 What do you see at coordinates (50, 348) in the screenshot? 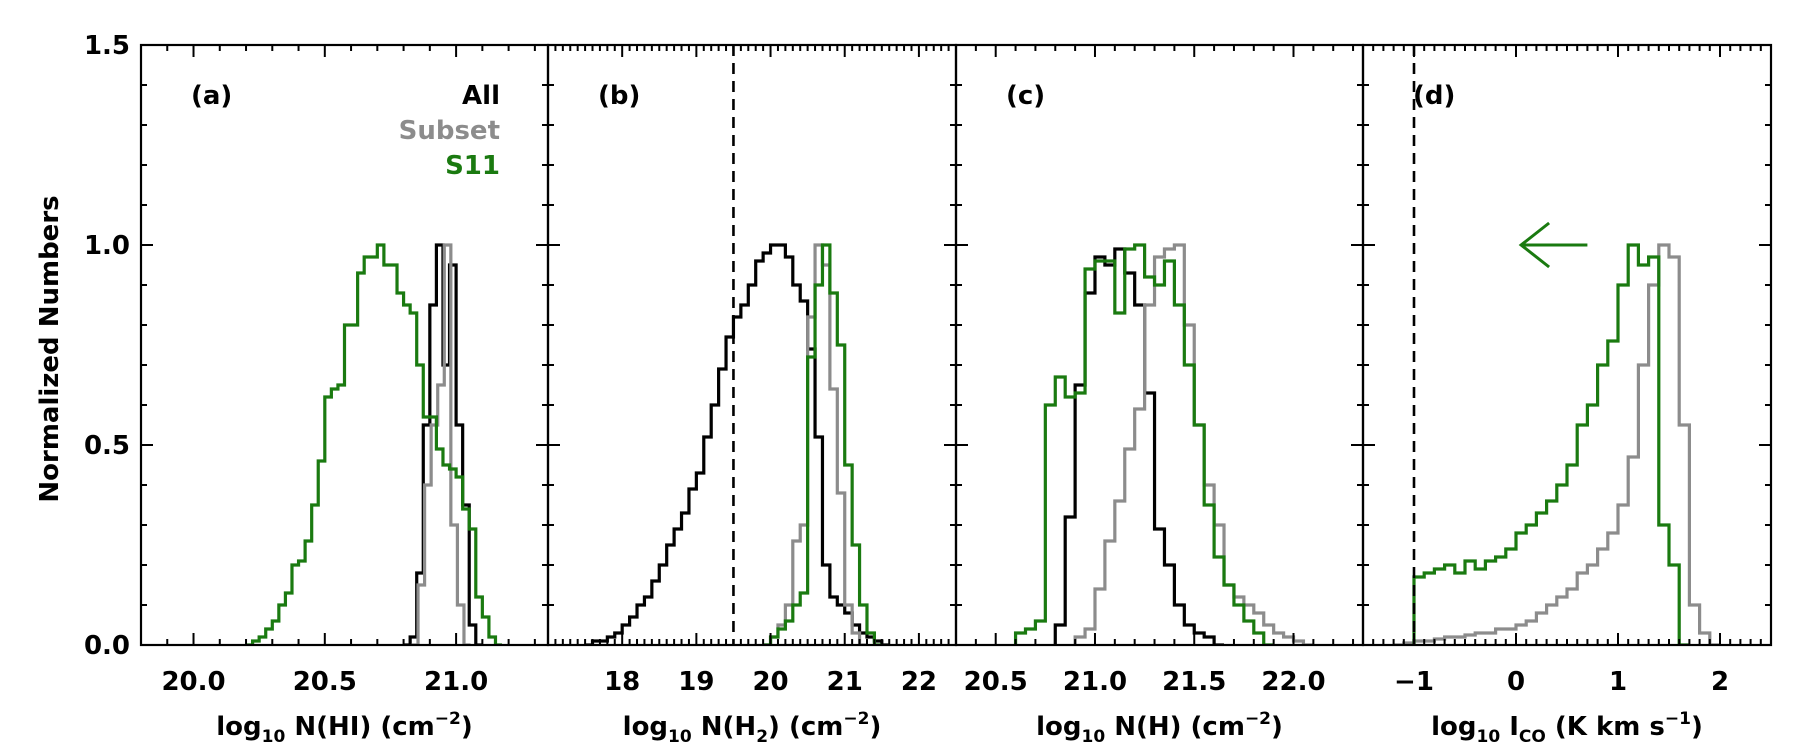
I see `y-axis-label: Normalized Numbers` at bounding box center [50, 348].